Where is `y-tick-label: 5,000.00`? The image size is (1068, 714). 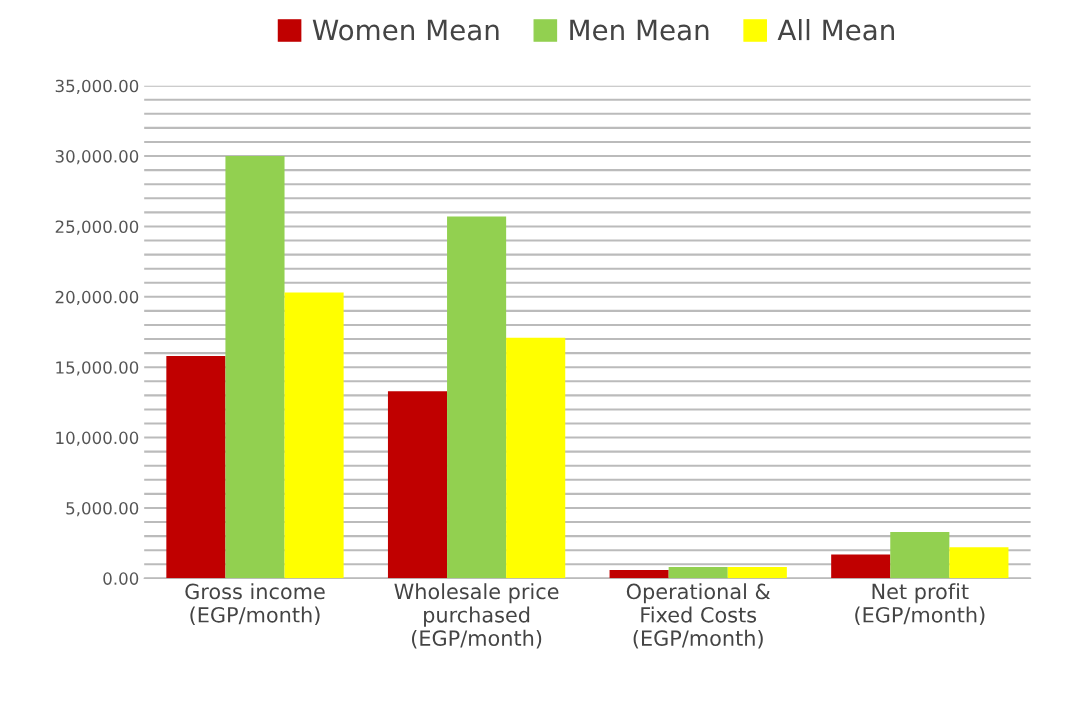
y-tick-label: 5,000.00 is located at coordinates (102, 509).